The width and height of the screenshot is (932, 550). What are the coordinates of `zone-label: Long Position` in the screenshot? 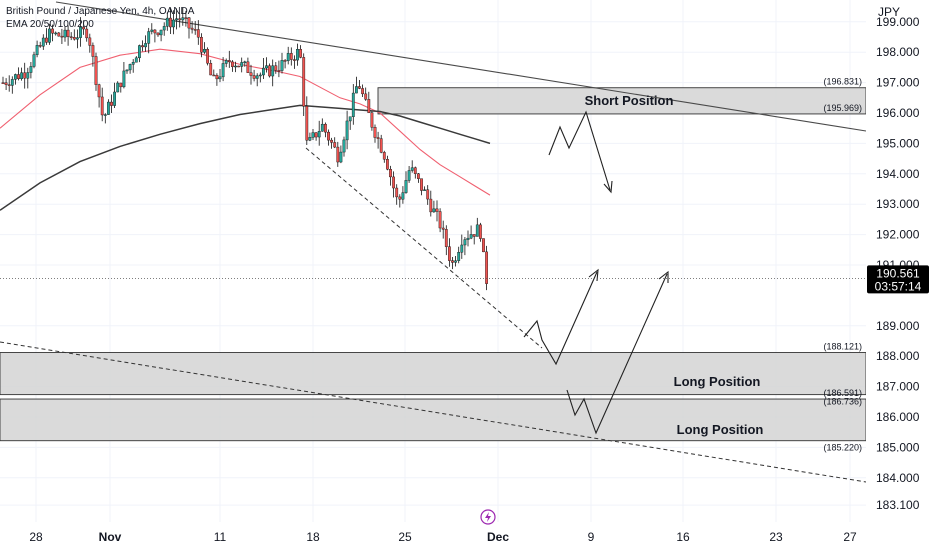 It's located at (717, 381).